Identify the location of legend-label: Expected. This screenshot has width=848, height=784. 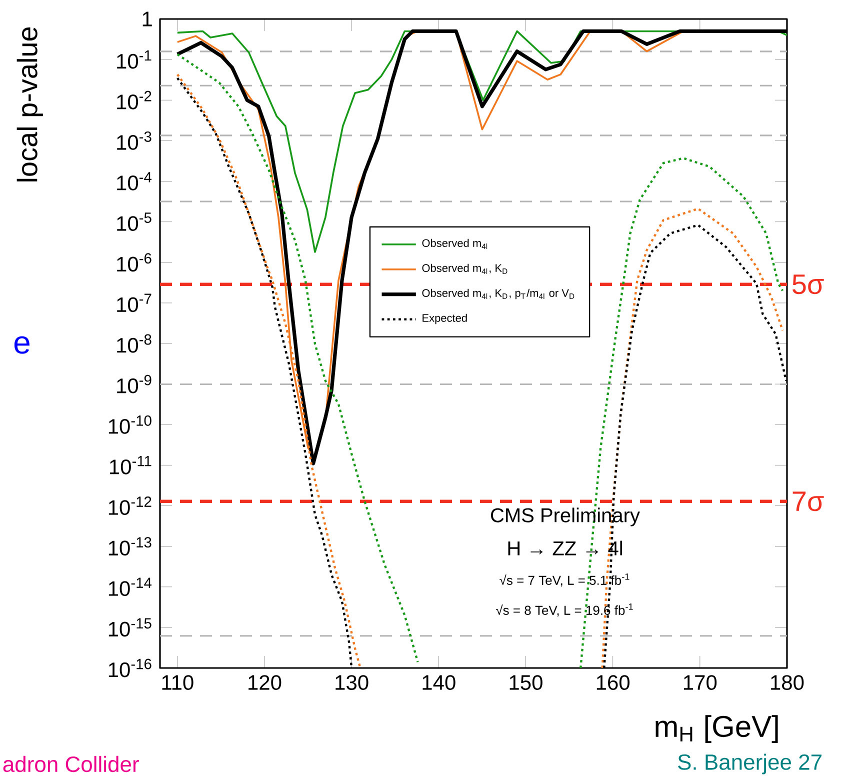
(444, 319).